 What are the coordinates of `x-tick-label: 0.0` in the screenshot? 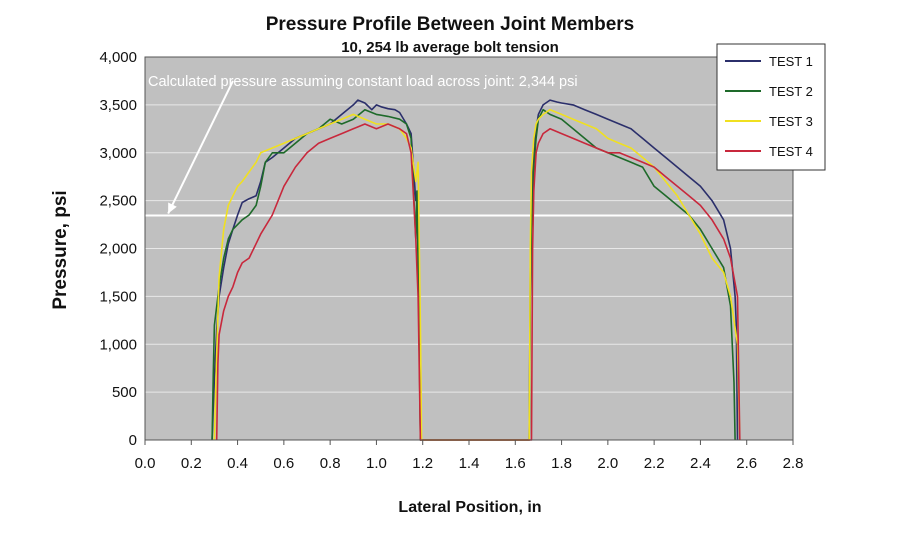 It's located at (145, 463).